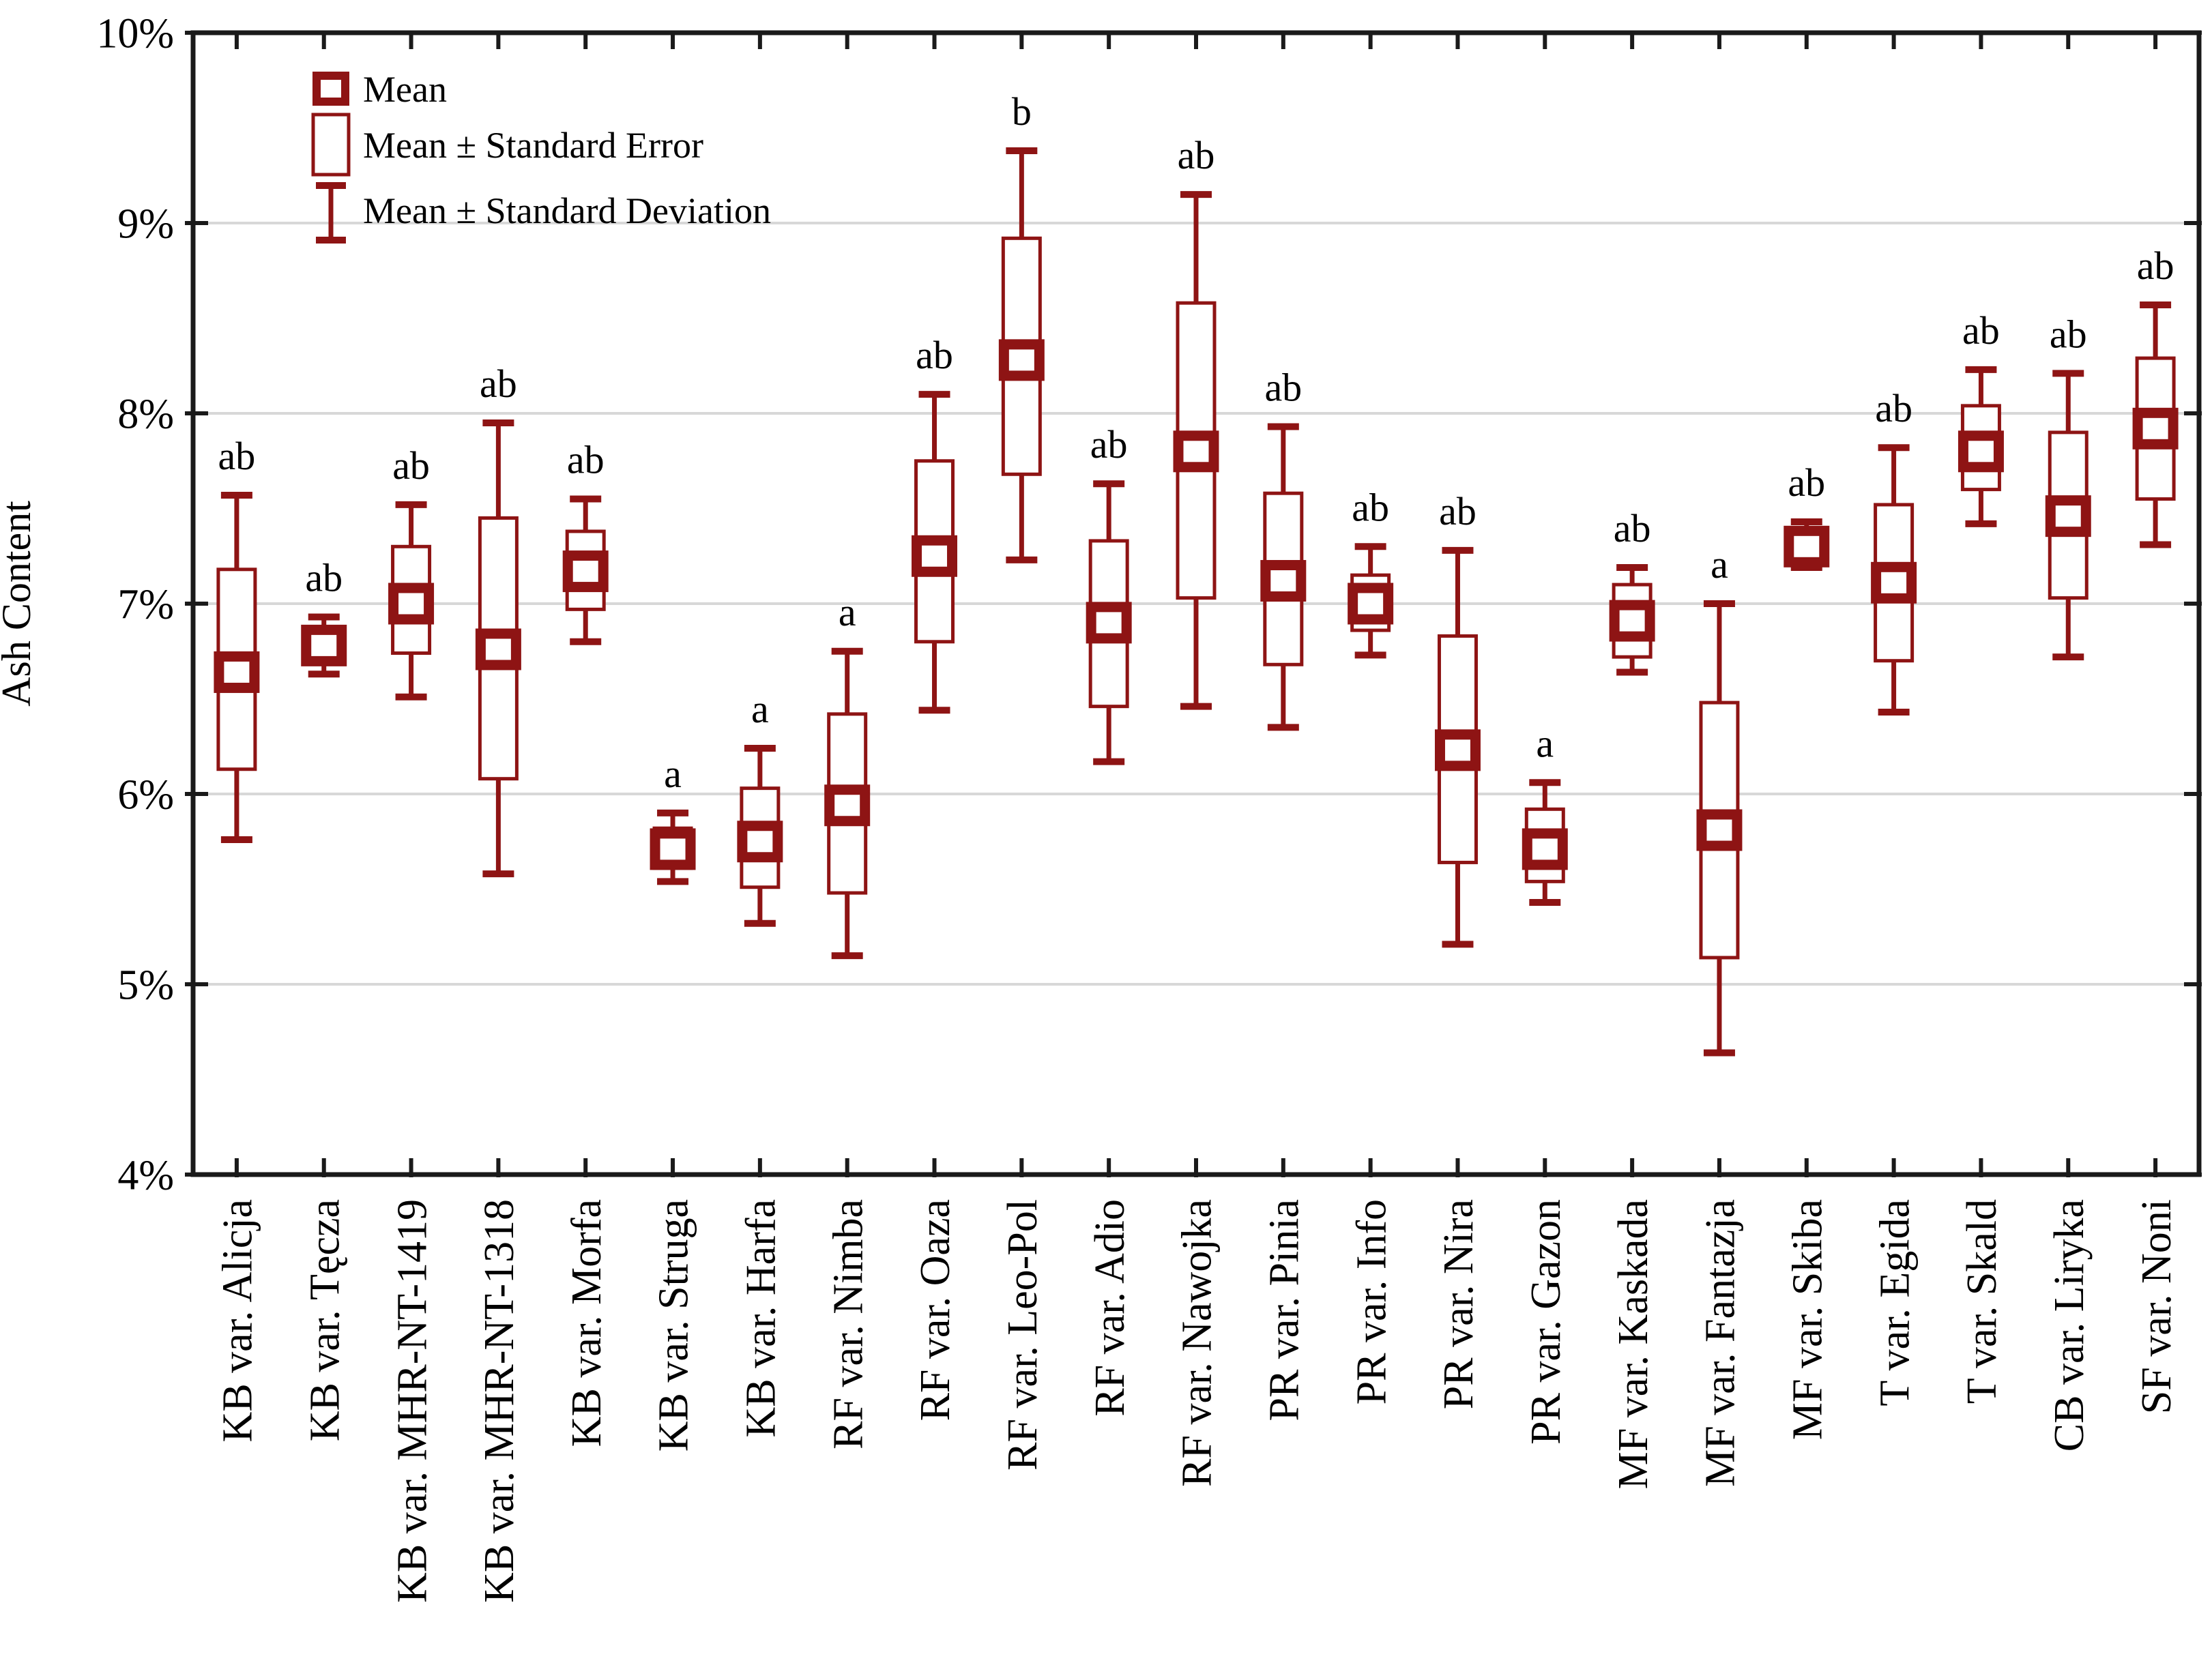  Describe the element at coordinates (1721, 1343) in the screenshot. I see `x-axis-category-label: MF var. Fantazja` at that location.